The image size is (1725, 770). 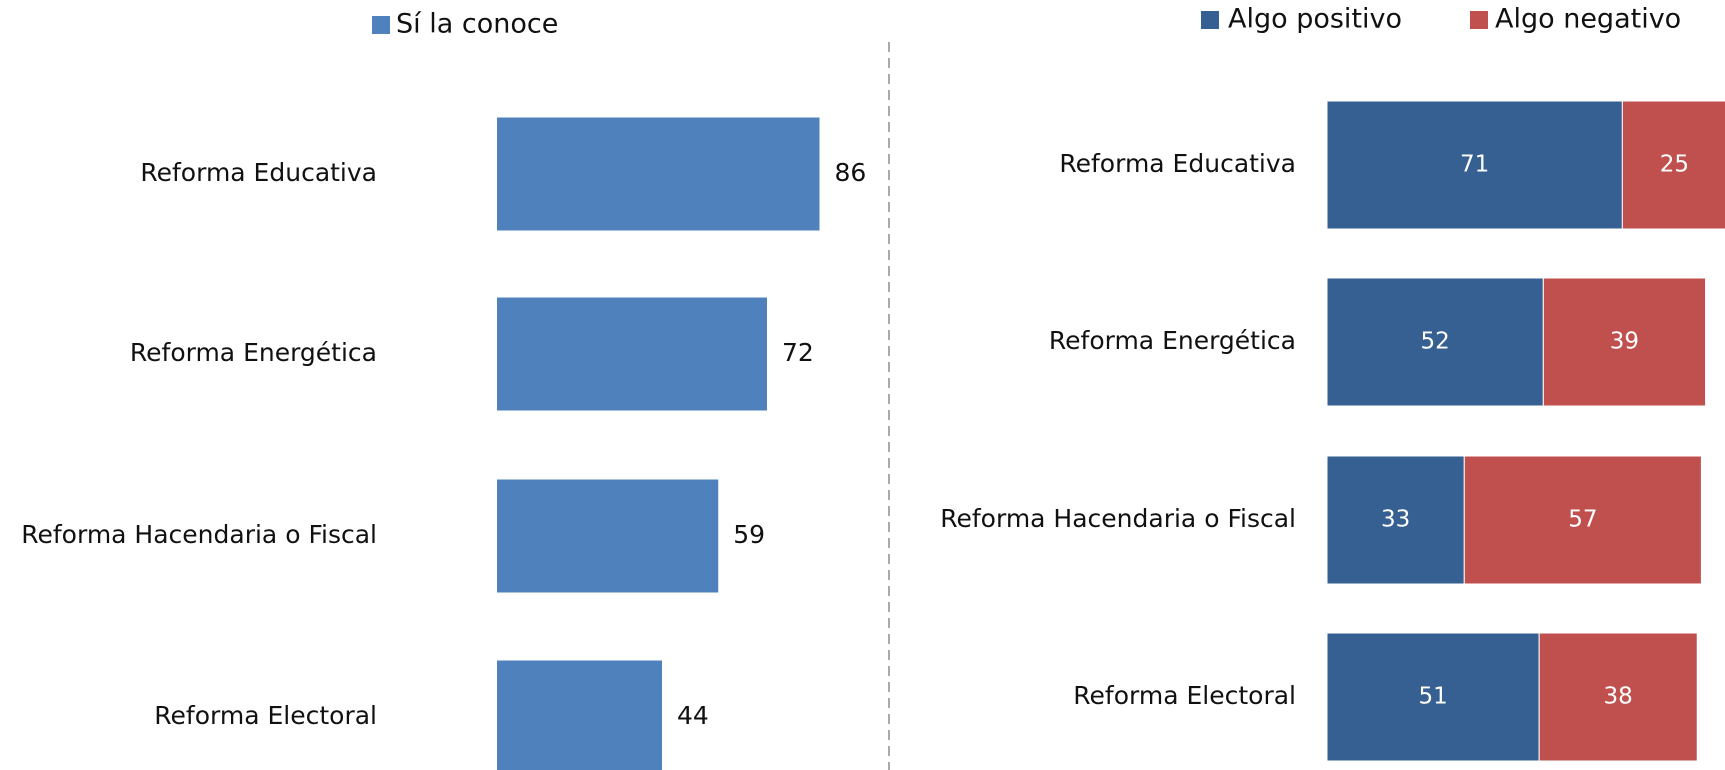 What do you see at coordinates (1588, 19) in the screenshot?
I see `legend-label: Algo negativo` at bounding box center [1588, 19].